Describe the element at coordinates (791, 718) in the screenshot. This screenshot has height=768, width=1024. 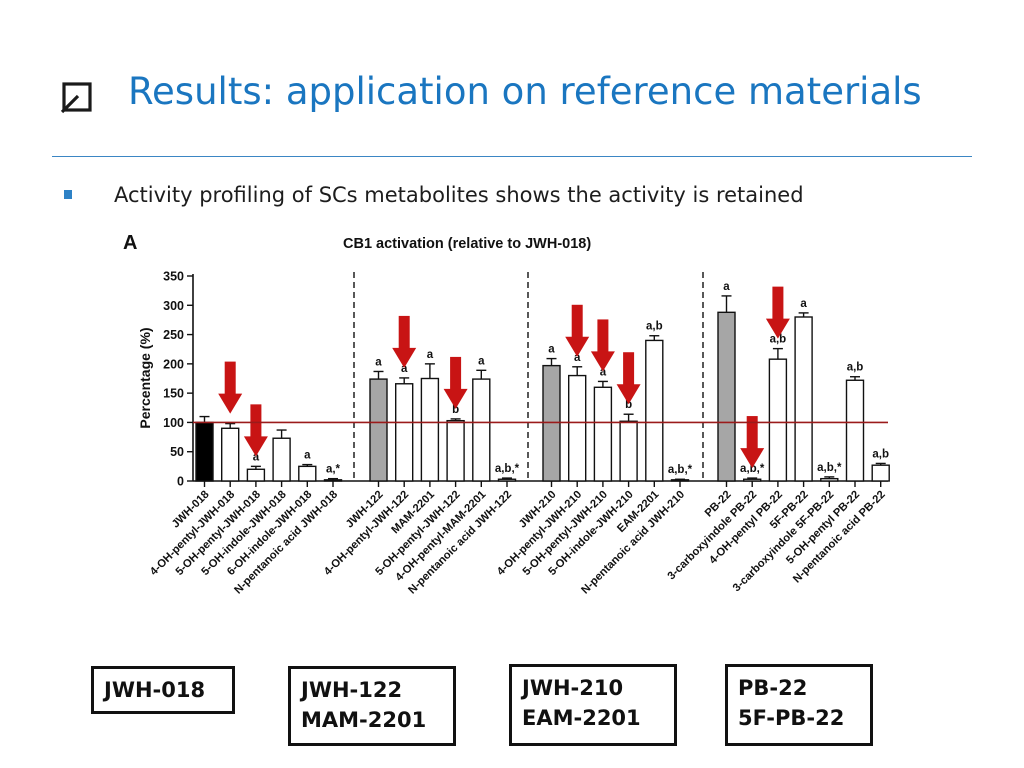
I see `compound-box-line: 5F-PB-22` at that location.